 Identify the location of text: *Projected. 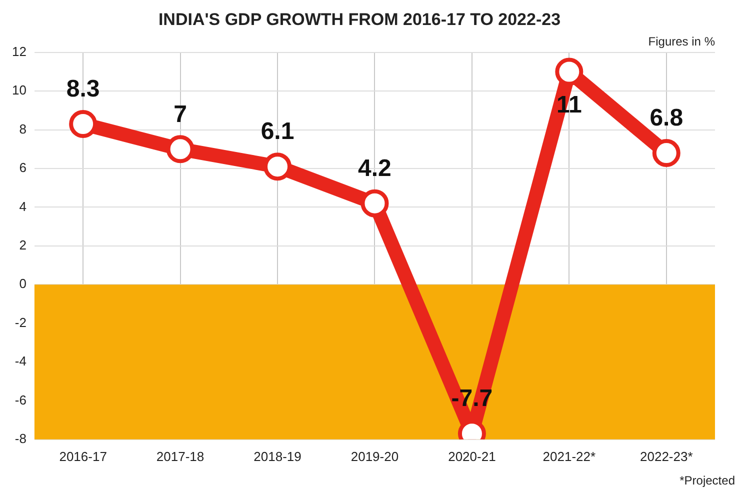
(707, 480).